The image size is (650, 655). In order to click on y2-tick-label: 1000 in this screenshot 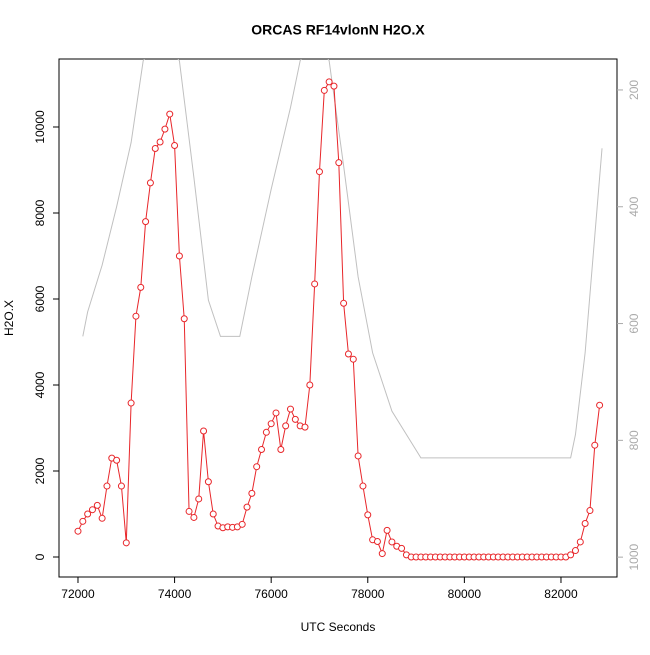, I will do `click(634, 556)`.